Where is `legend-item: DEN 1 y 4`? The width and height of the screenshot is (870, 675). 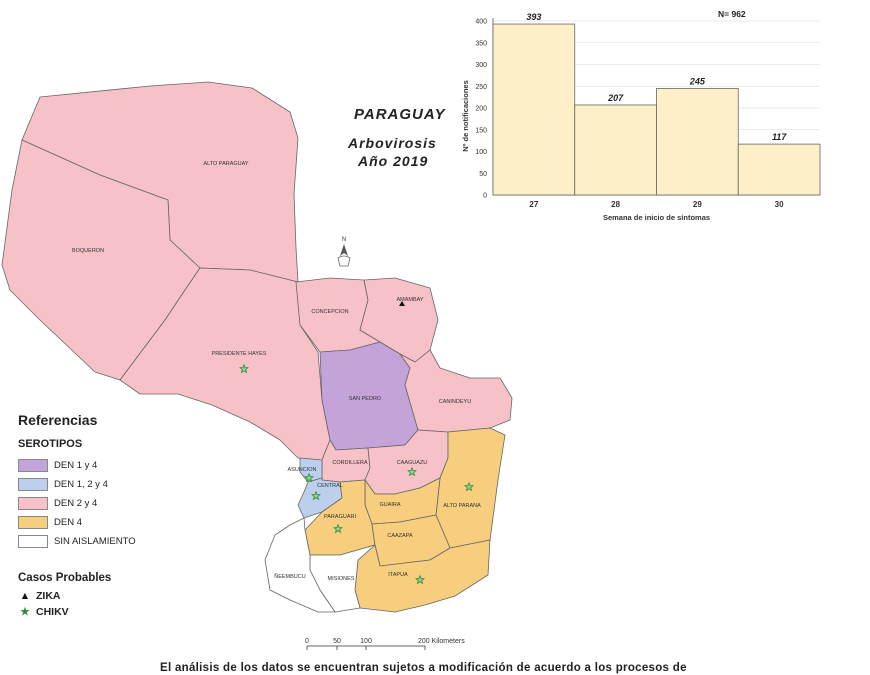 legend-item: DEN 1 y 4 is located at coordinates (77, 465).